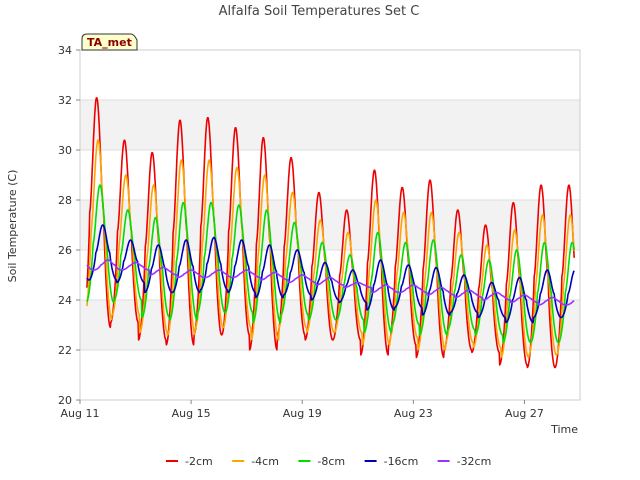 The image size is (640, 480). I want to click on legend-item: -16cm, so click(391, 461).